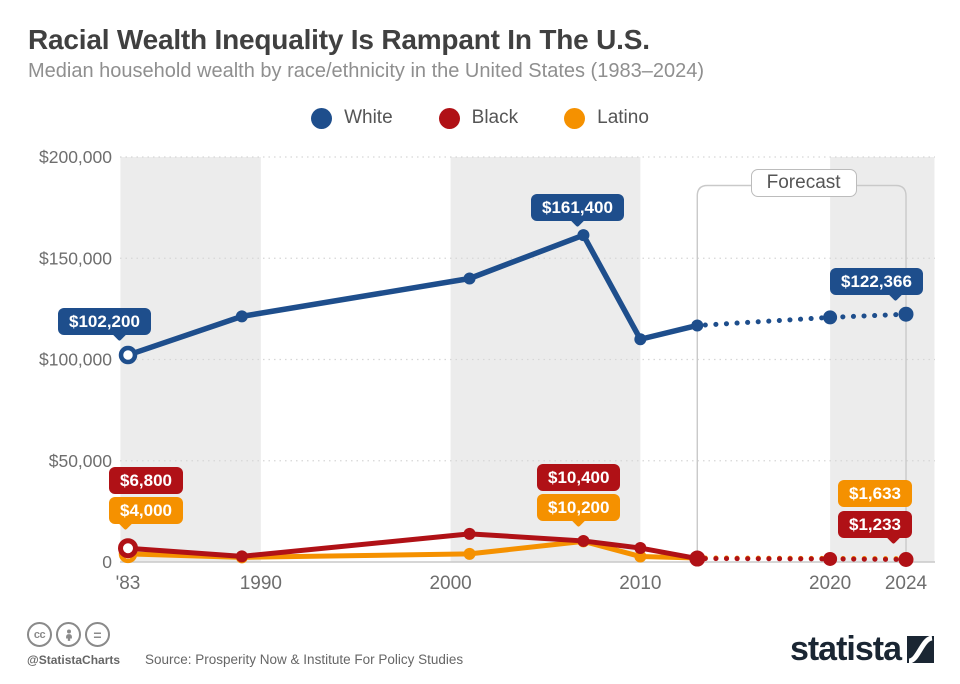 Image resolution: width=960 pixels, height=684 pixels. I want to click on data-point-white-2013, so click(697, 325).